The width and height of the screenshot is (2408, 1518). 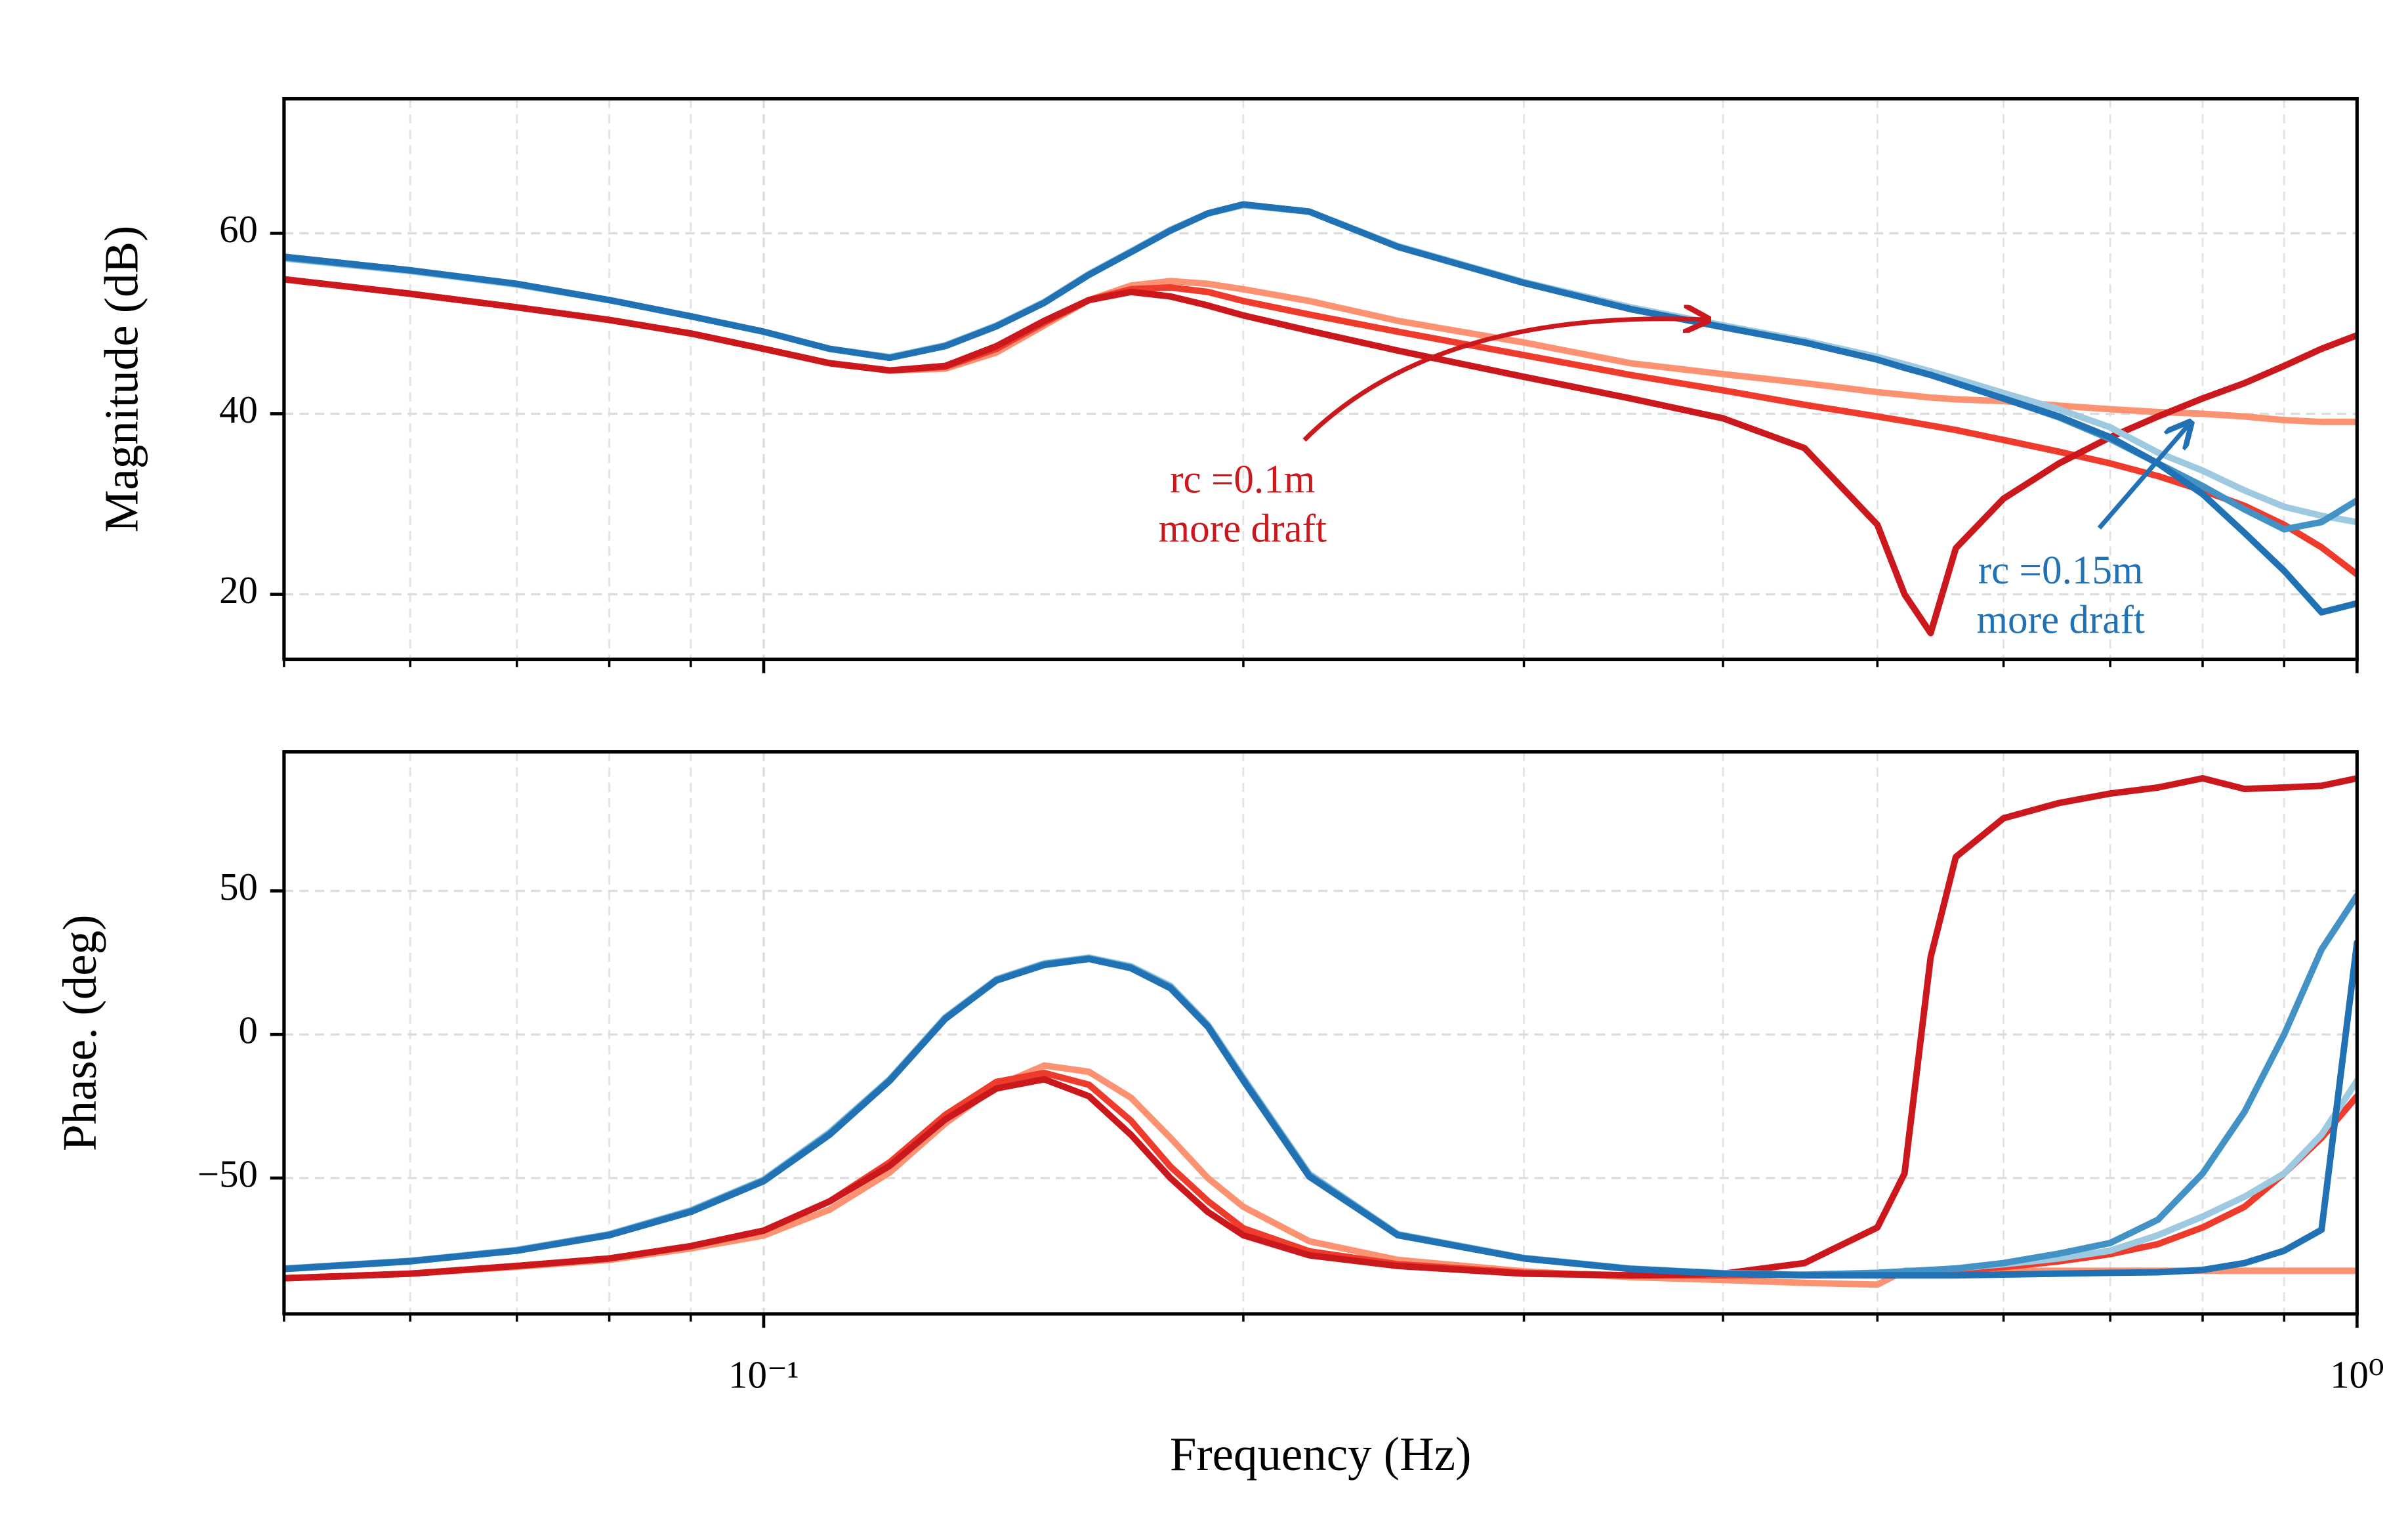 I want to click on y-tick-label: 60, so click(x=239, y=230).